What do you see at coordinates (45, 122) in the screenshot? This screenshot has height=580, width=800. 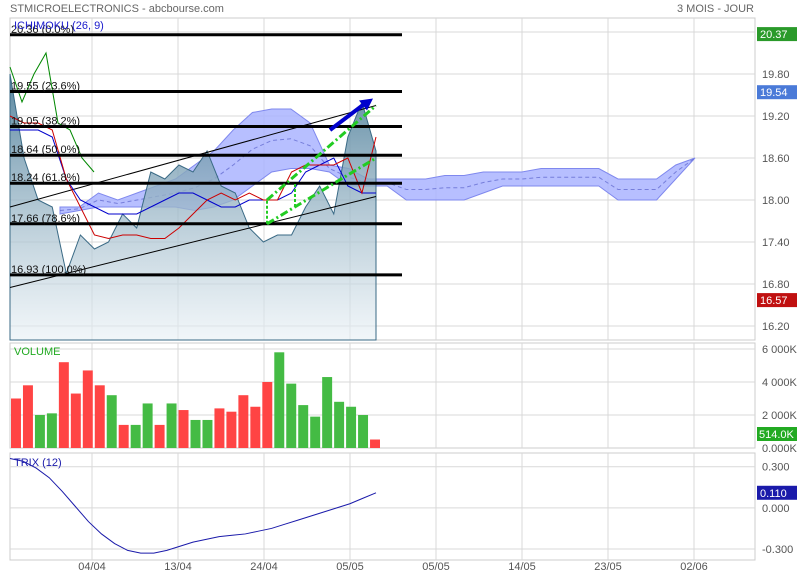 I see `fibonacci-label: 19.05 (38.2%)` at bounding box center [45, 122].